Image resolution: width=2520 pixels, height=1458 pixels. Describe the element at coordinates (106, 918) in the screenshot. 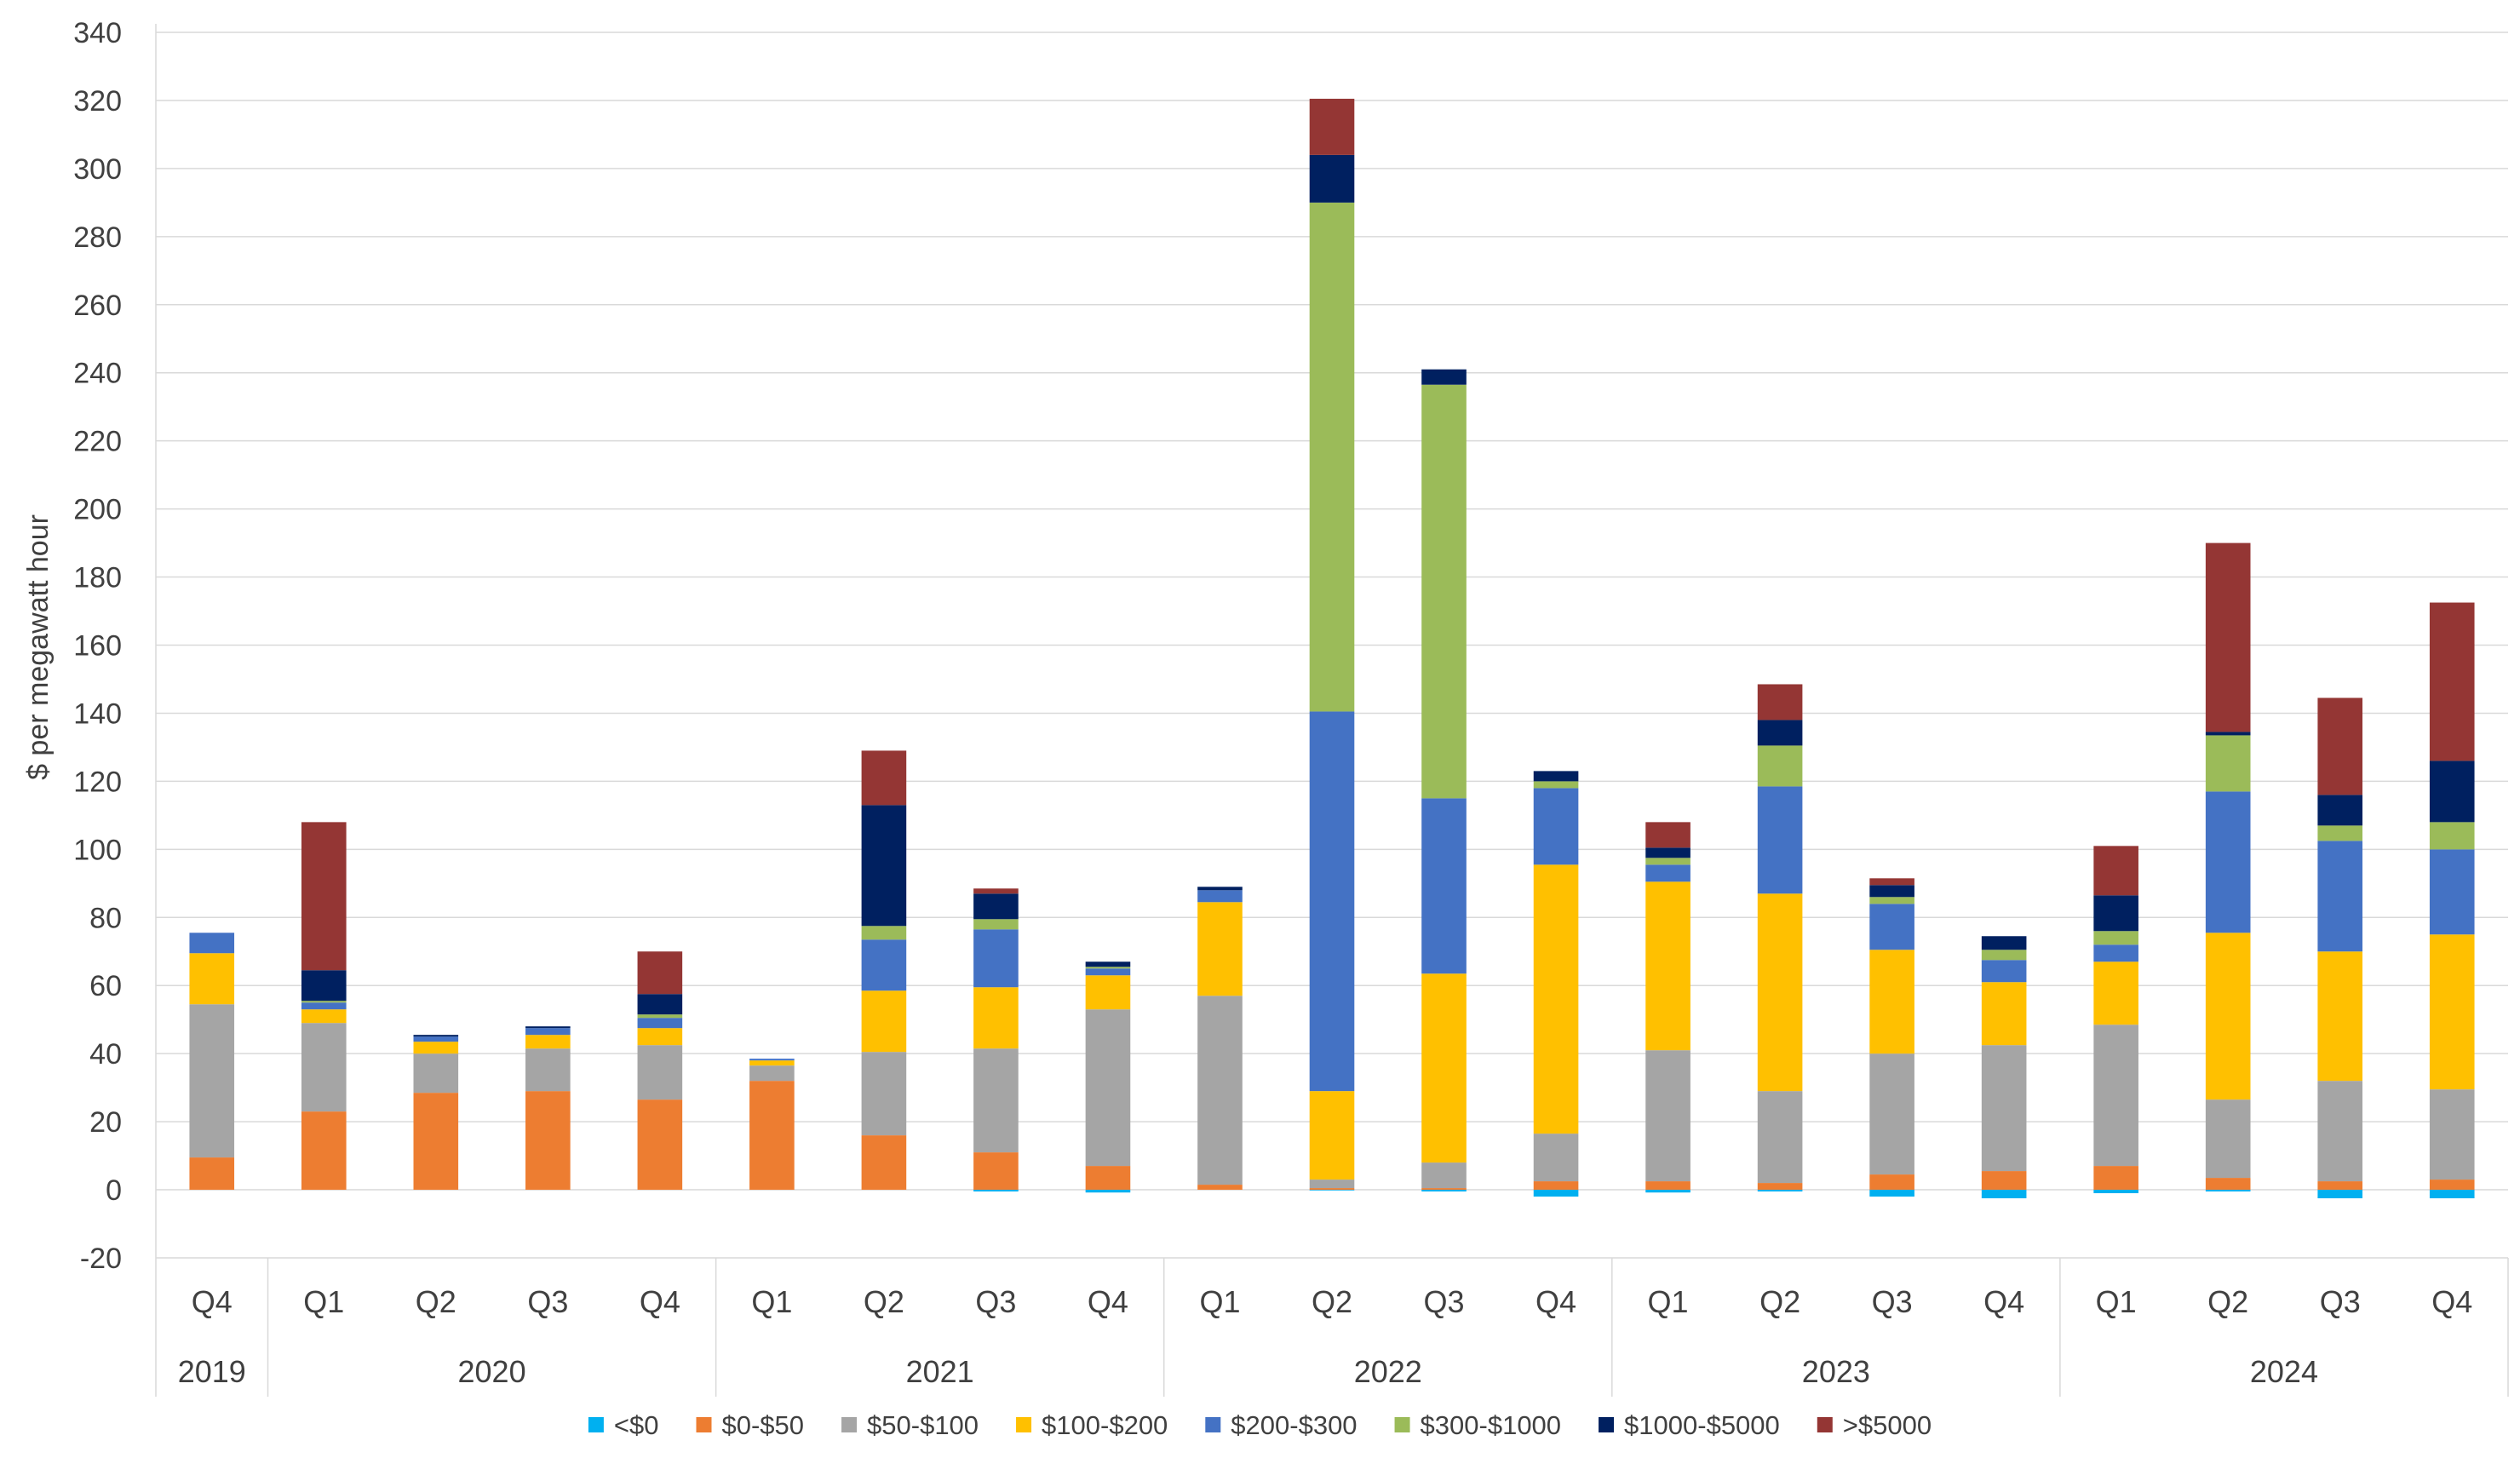

I see `y-tick-label: 80` at that location.